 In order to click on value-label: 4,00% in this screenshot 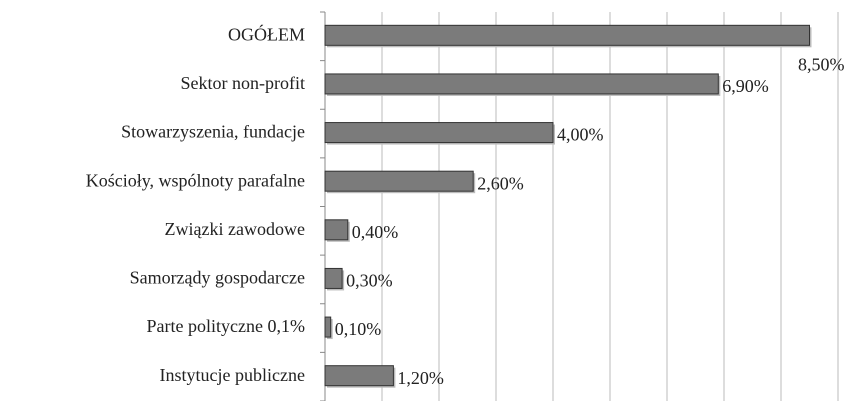, I will do `click(580, 135)`.